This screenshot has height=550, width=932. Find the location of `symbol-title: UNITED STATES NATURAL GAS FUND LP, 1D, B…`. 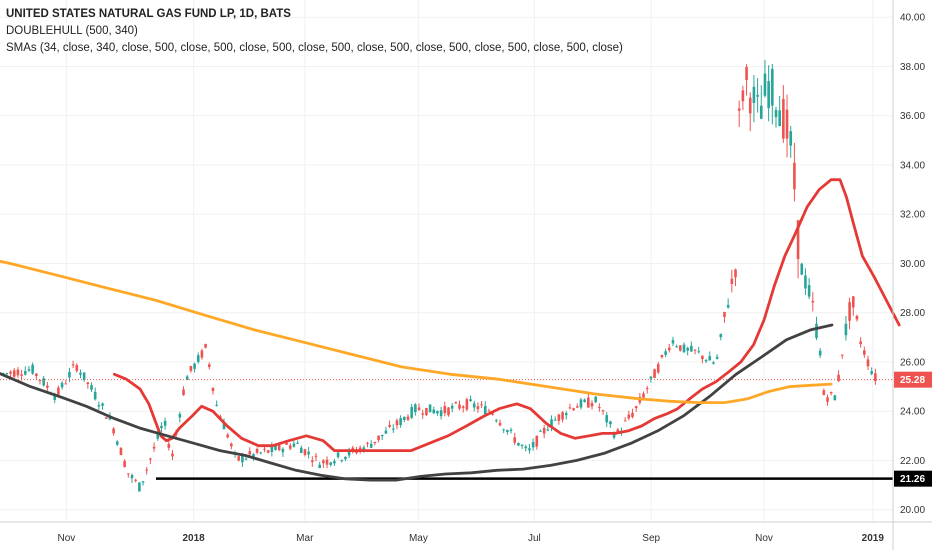

symbol-title: UNITED STATES NATURAL GAS FUND LP, 1D, B… is located at coordinates (148, 14).